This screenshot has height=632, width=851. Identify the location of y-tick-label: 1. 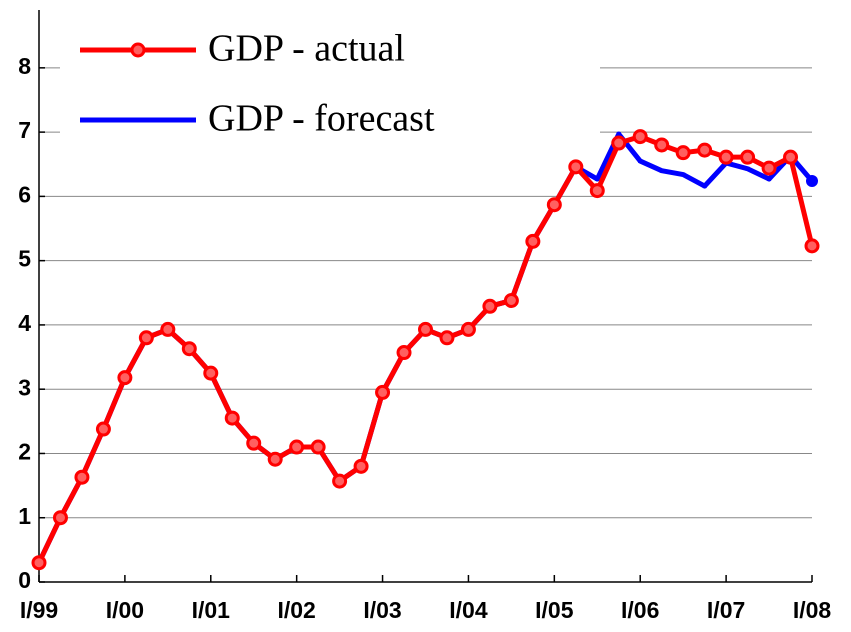
(24, 516).